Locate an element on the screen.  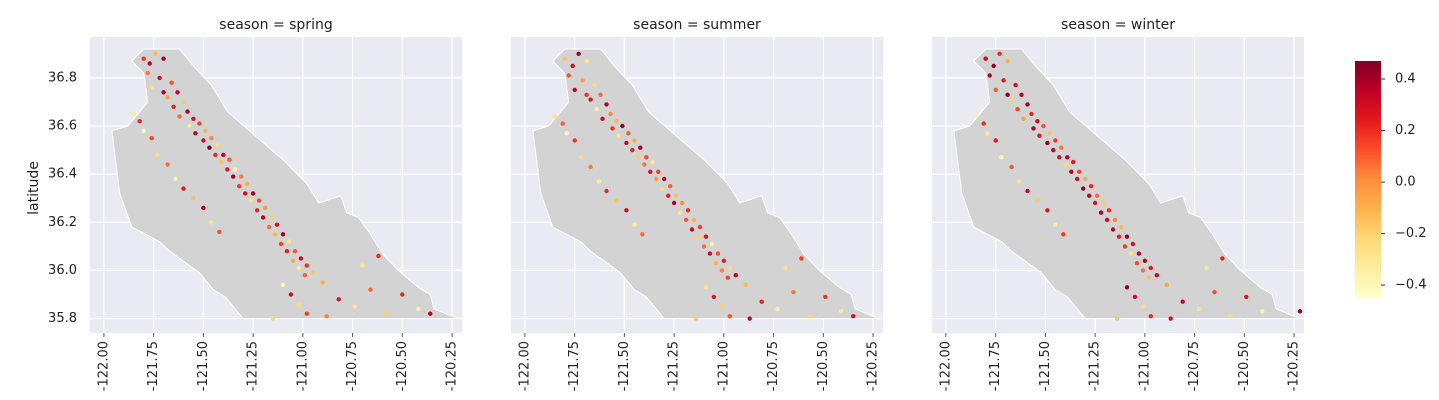
x-tick-label: -120.50 is located at coordinates (823, 366).